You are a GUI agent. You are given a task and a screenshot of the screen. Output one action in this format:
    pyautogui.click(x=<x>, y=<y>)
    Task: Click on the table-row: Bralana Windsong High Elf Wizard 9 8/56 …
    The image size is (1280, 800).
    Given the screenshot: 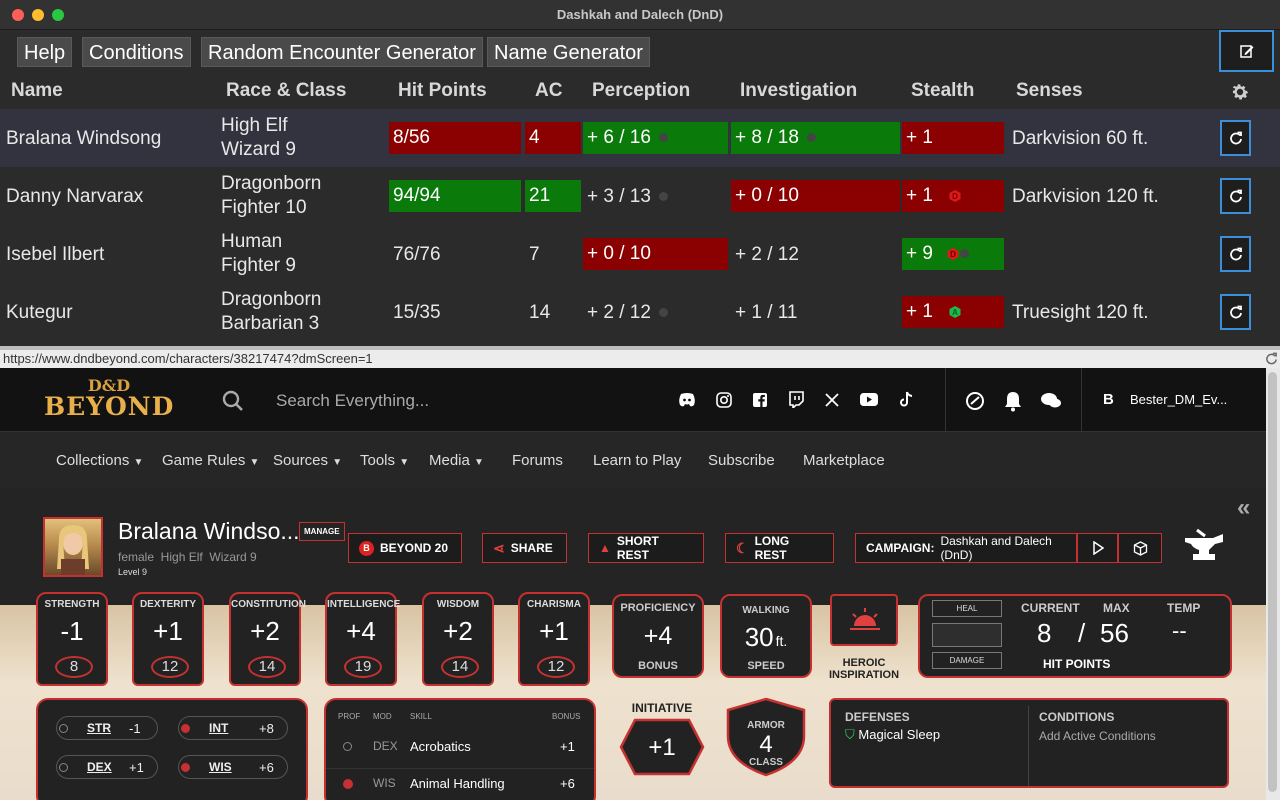 What is the action you would take?
    pyautogui.click(x=640, y=138)
    